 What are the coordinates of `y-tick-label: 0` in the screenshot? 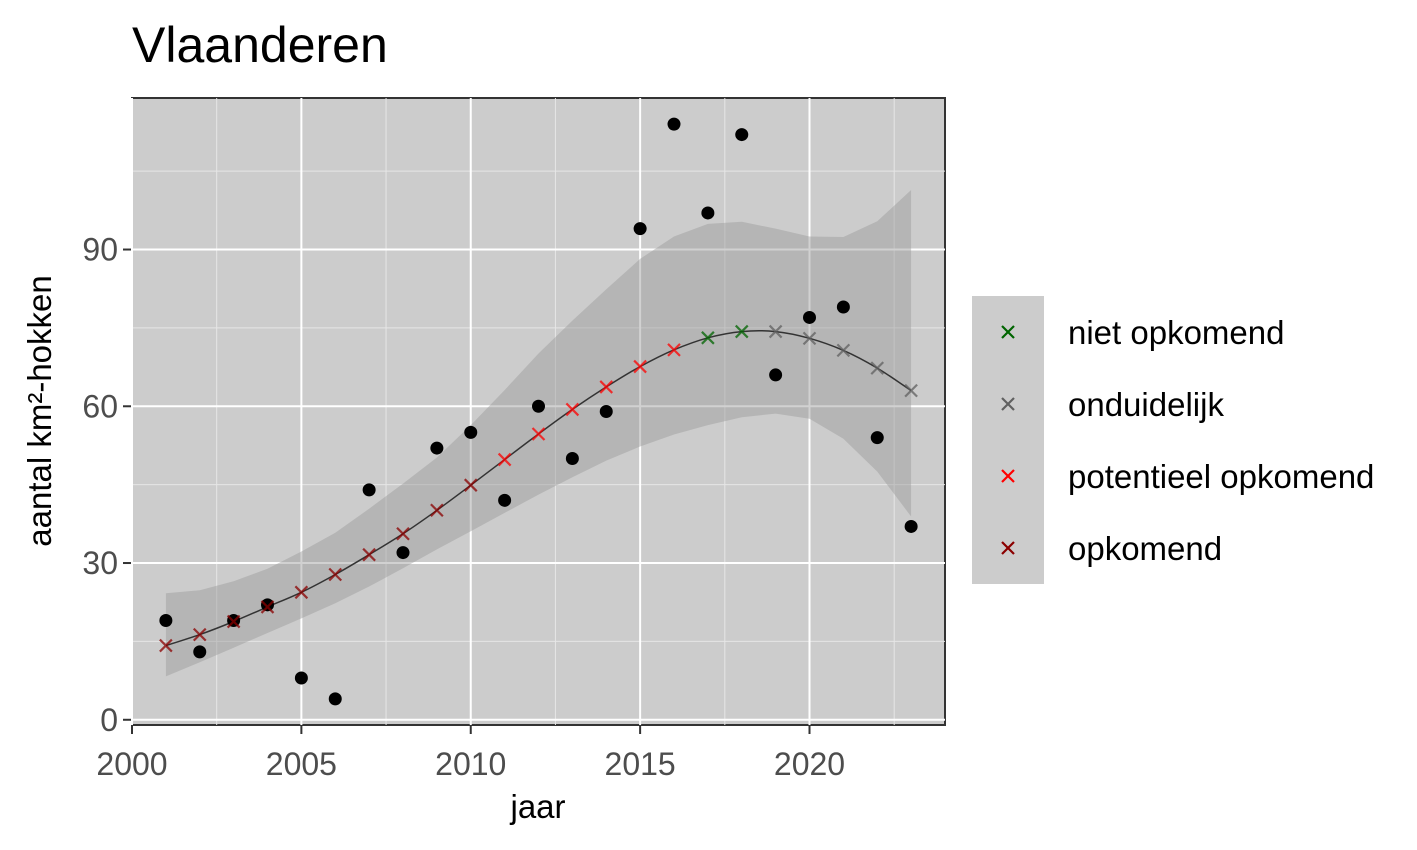 It's located at (109, 720).